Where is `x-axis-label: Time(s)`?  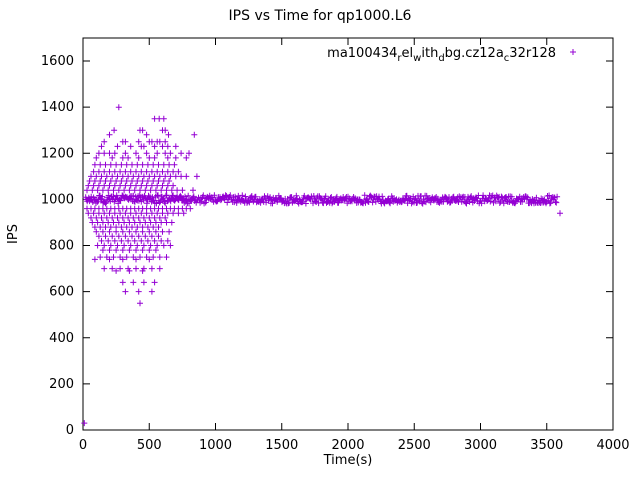 x-axis-label: Time(s) is located at coordinates (348, 460).